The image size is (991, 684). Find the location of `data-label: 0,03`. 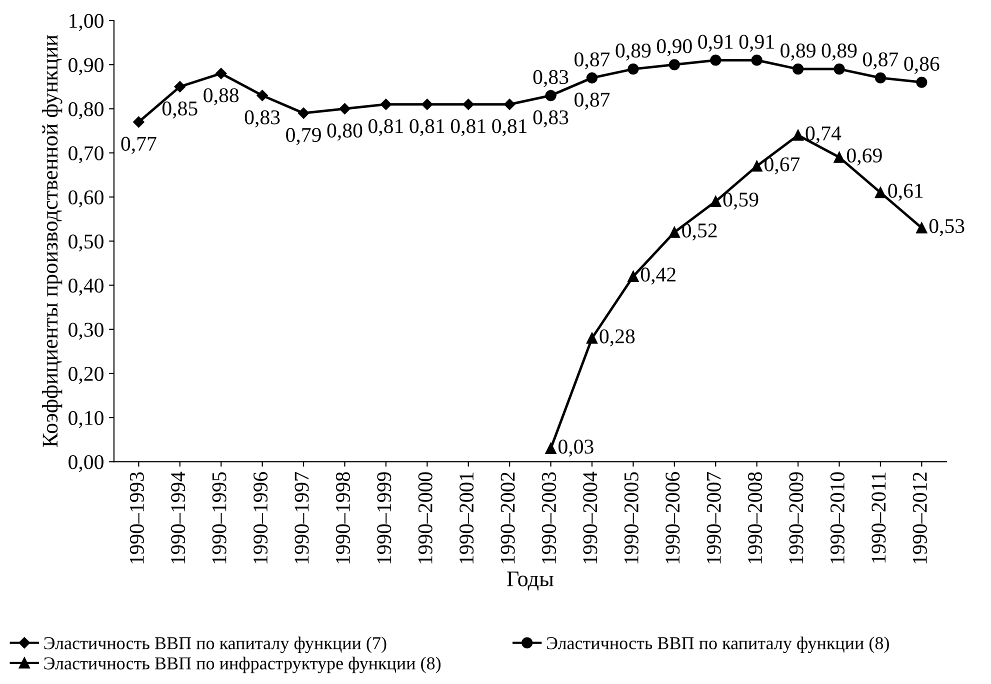

data-label: 0,03 is located at coordinates (576, 448).